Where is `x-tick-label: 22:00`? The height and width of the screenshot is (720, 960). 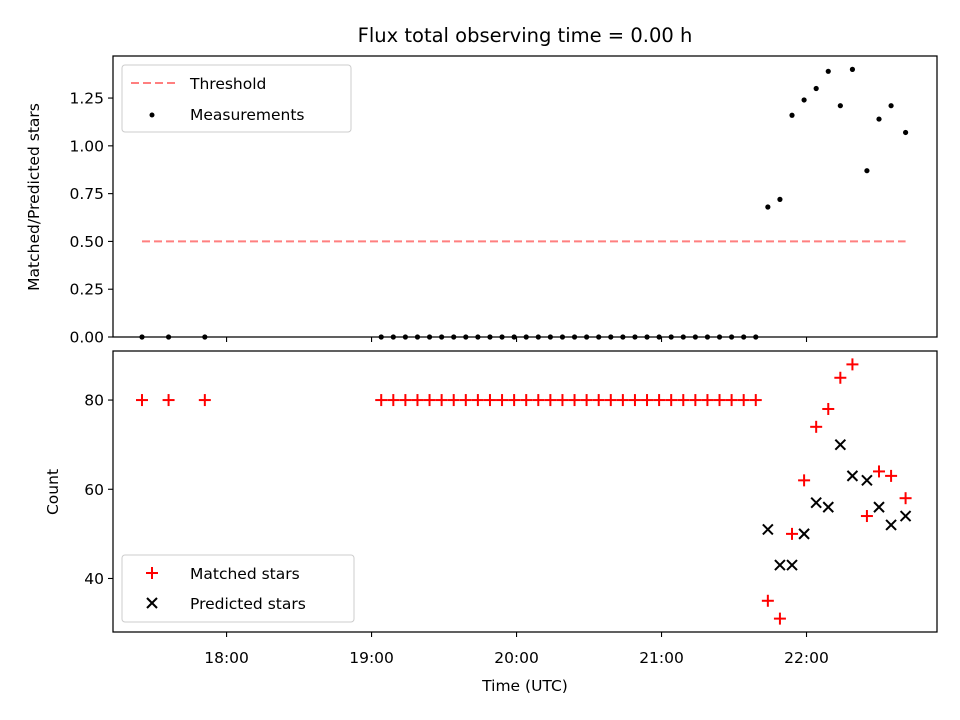 x-tick-label: 22:00 is located at coordinates (806, 658).